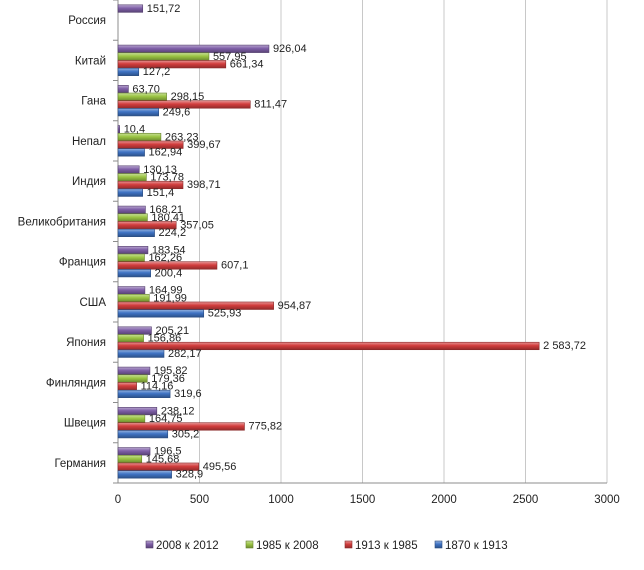  Describe the element at coordinates (444, 500) in the screenshot. I see `x-tick-label: 2000` at that location.